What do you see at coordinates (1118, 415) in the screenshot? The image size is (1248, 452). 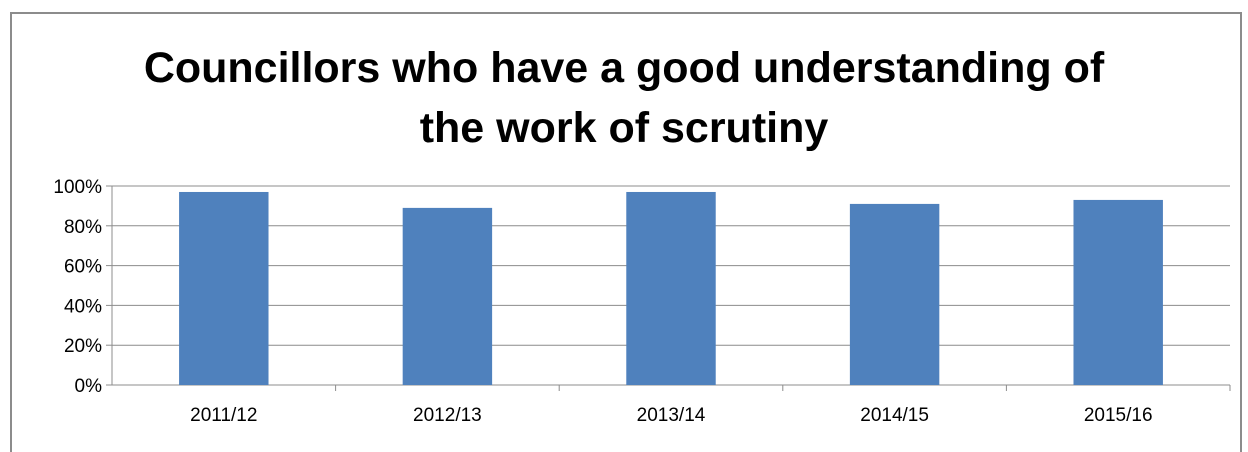 I see `x-tick-label: 2015/16` at bounding box center [1118, 415].